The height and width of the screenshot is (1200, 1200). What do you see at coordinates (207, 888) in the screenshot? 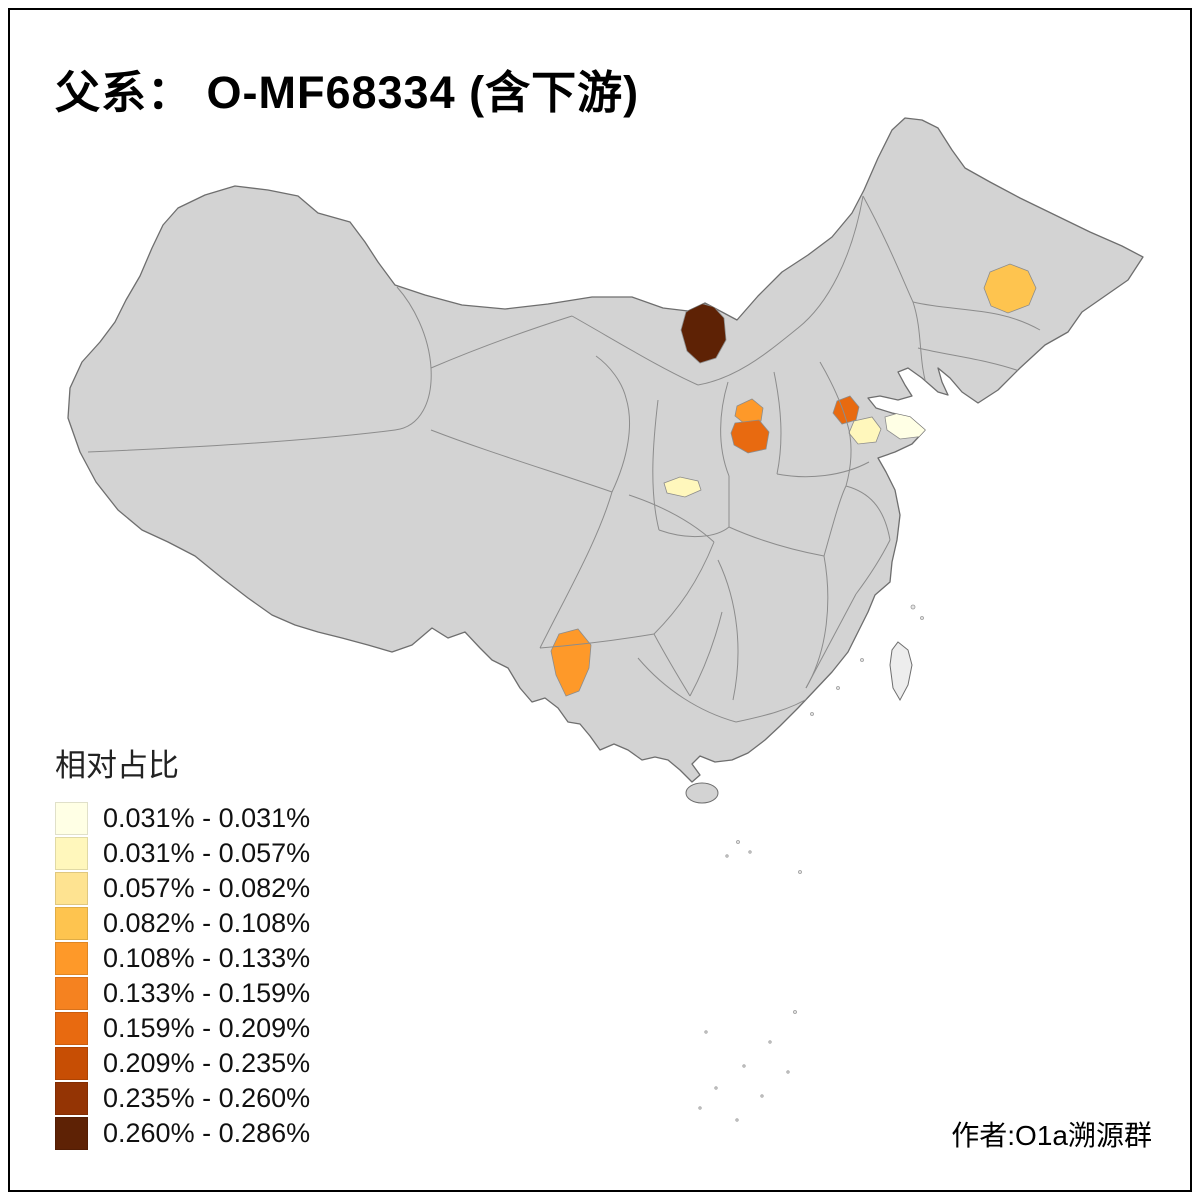
I see `legend-label: 0.057% - 0.082%` at bounding box center [207, 888].